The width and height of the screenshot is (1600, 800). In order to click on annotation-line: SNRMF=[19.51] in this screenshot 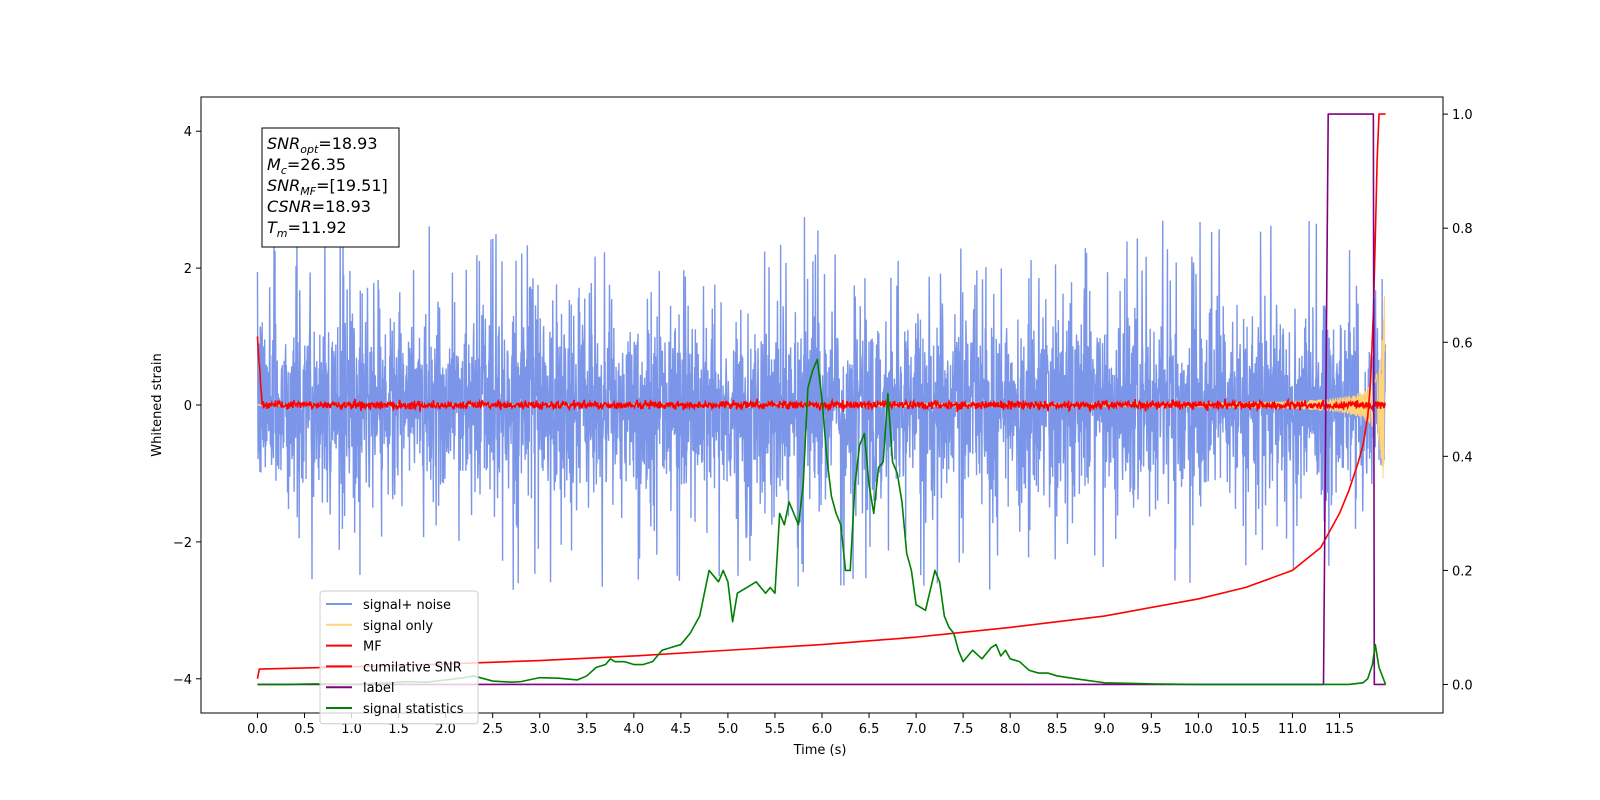, I will do `click(327, 187)`.